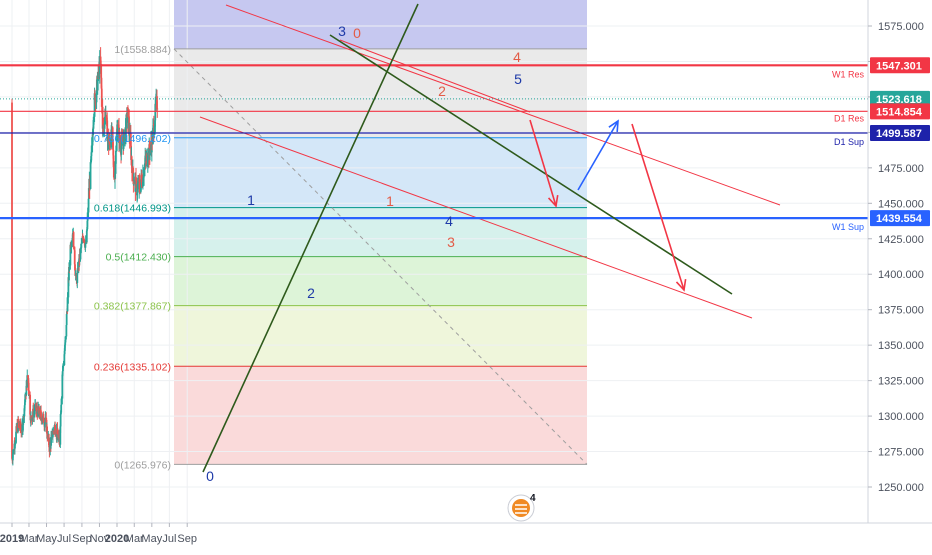  What do you see at coordinates (518, 79) in the screenshot?
I see `wave-label-blue: 5` at bounding box center [518, 79].